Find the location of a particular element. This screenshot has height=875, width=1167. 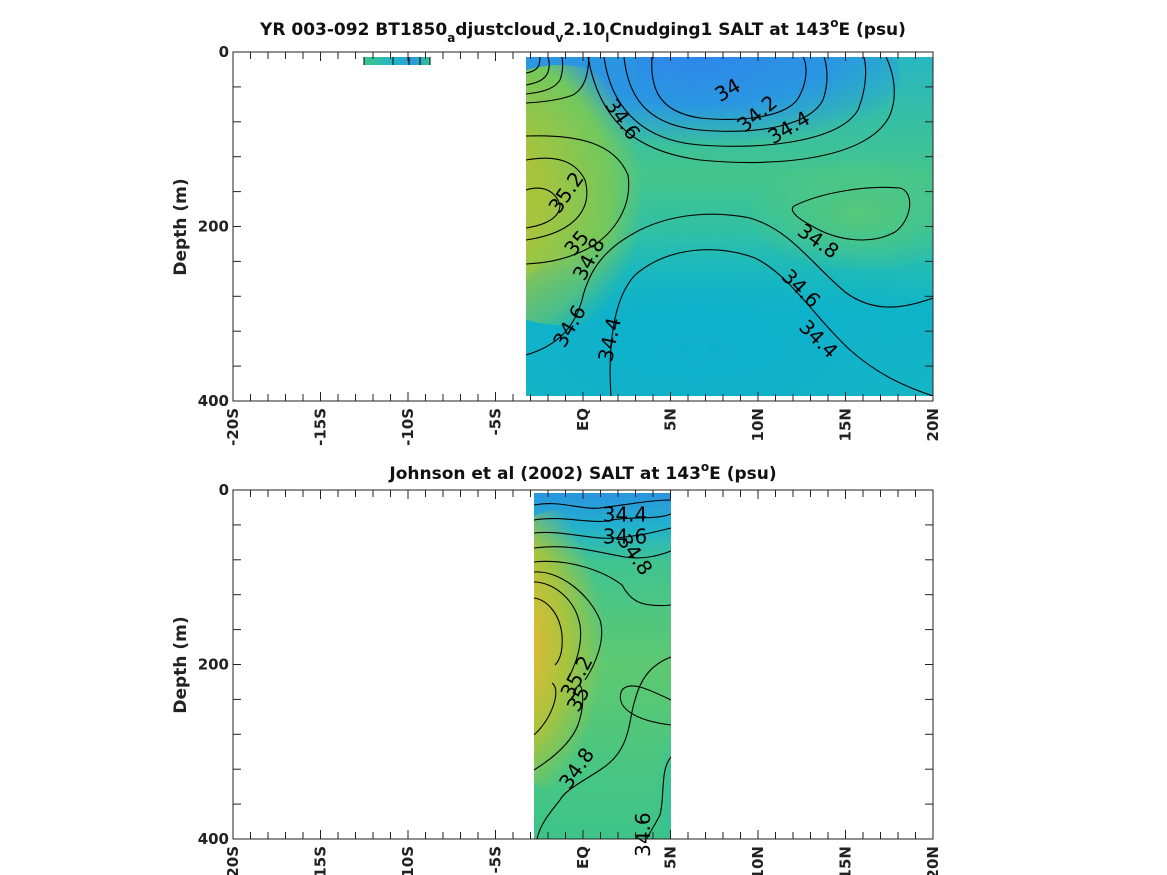

panel1-field is located at coordinates (729, 226).